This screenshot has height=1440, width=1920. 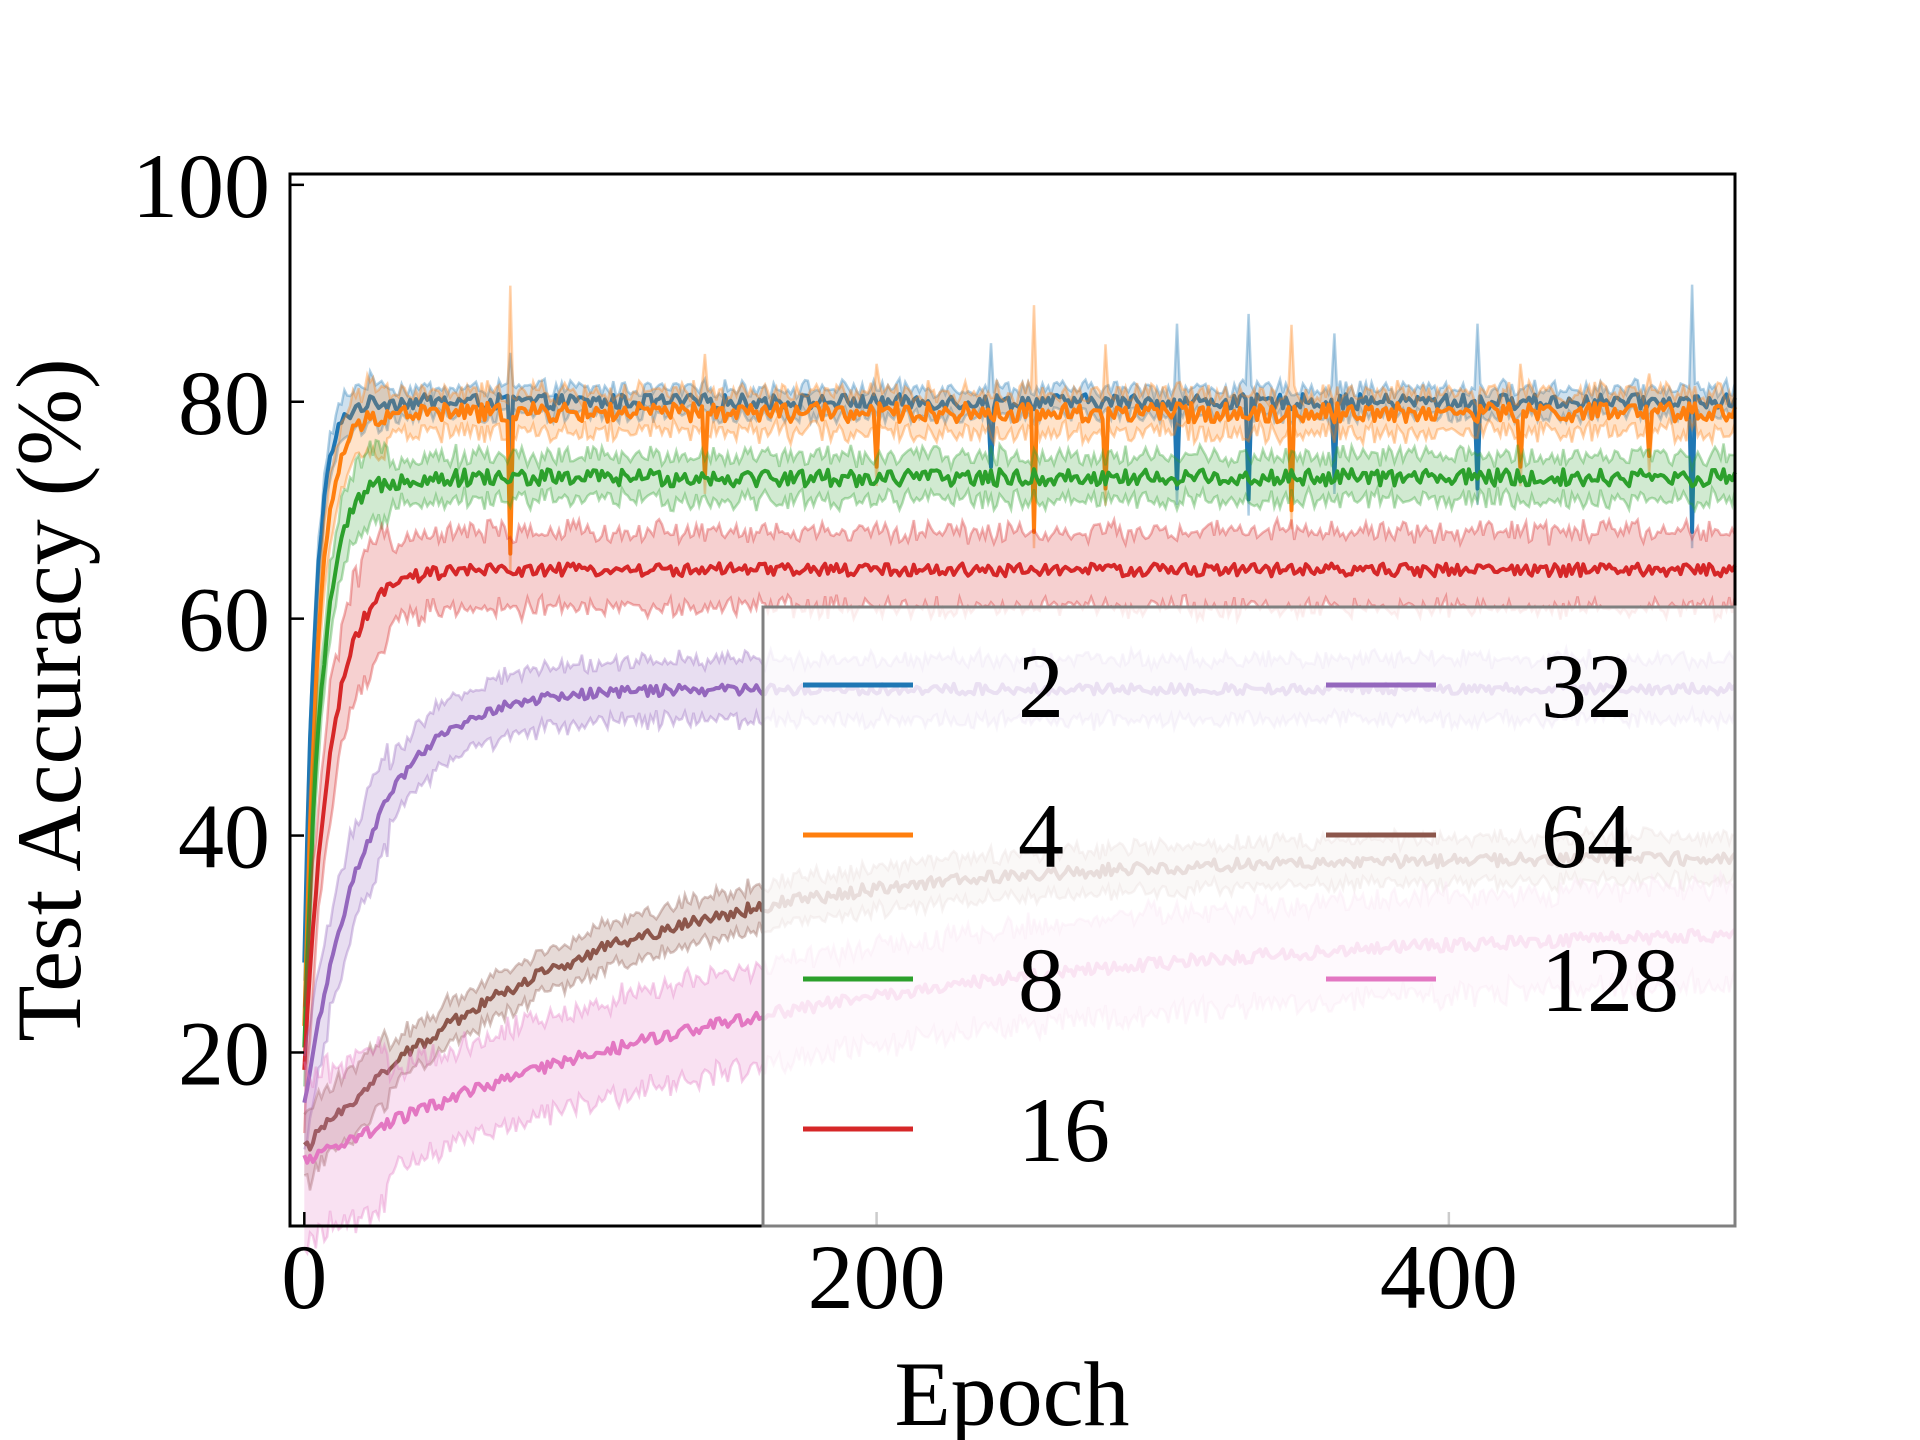 What do you see at coordinates (1479, 686) in the screenshot?
I see `legend-item-32: 32` at bounding box center [1479, 686].